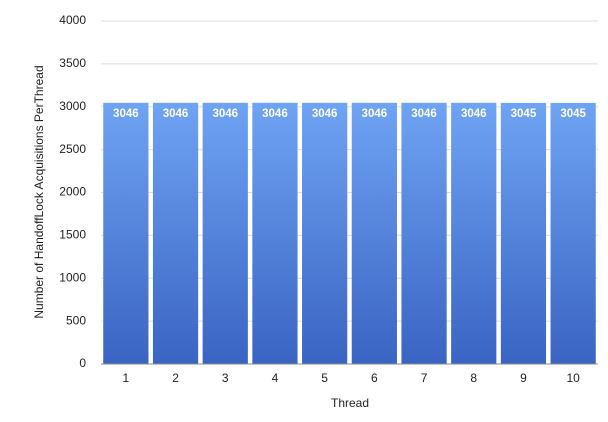 This screenshot has height=422, width=608. Describe the element at coordinates (275, 378) in the screenshot. I see `x-tick-label: 4` at that location.